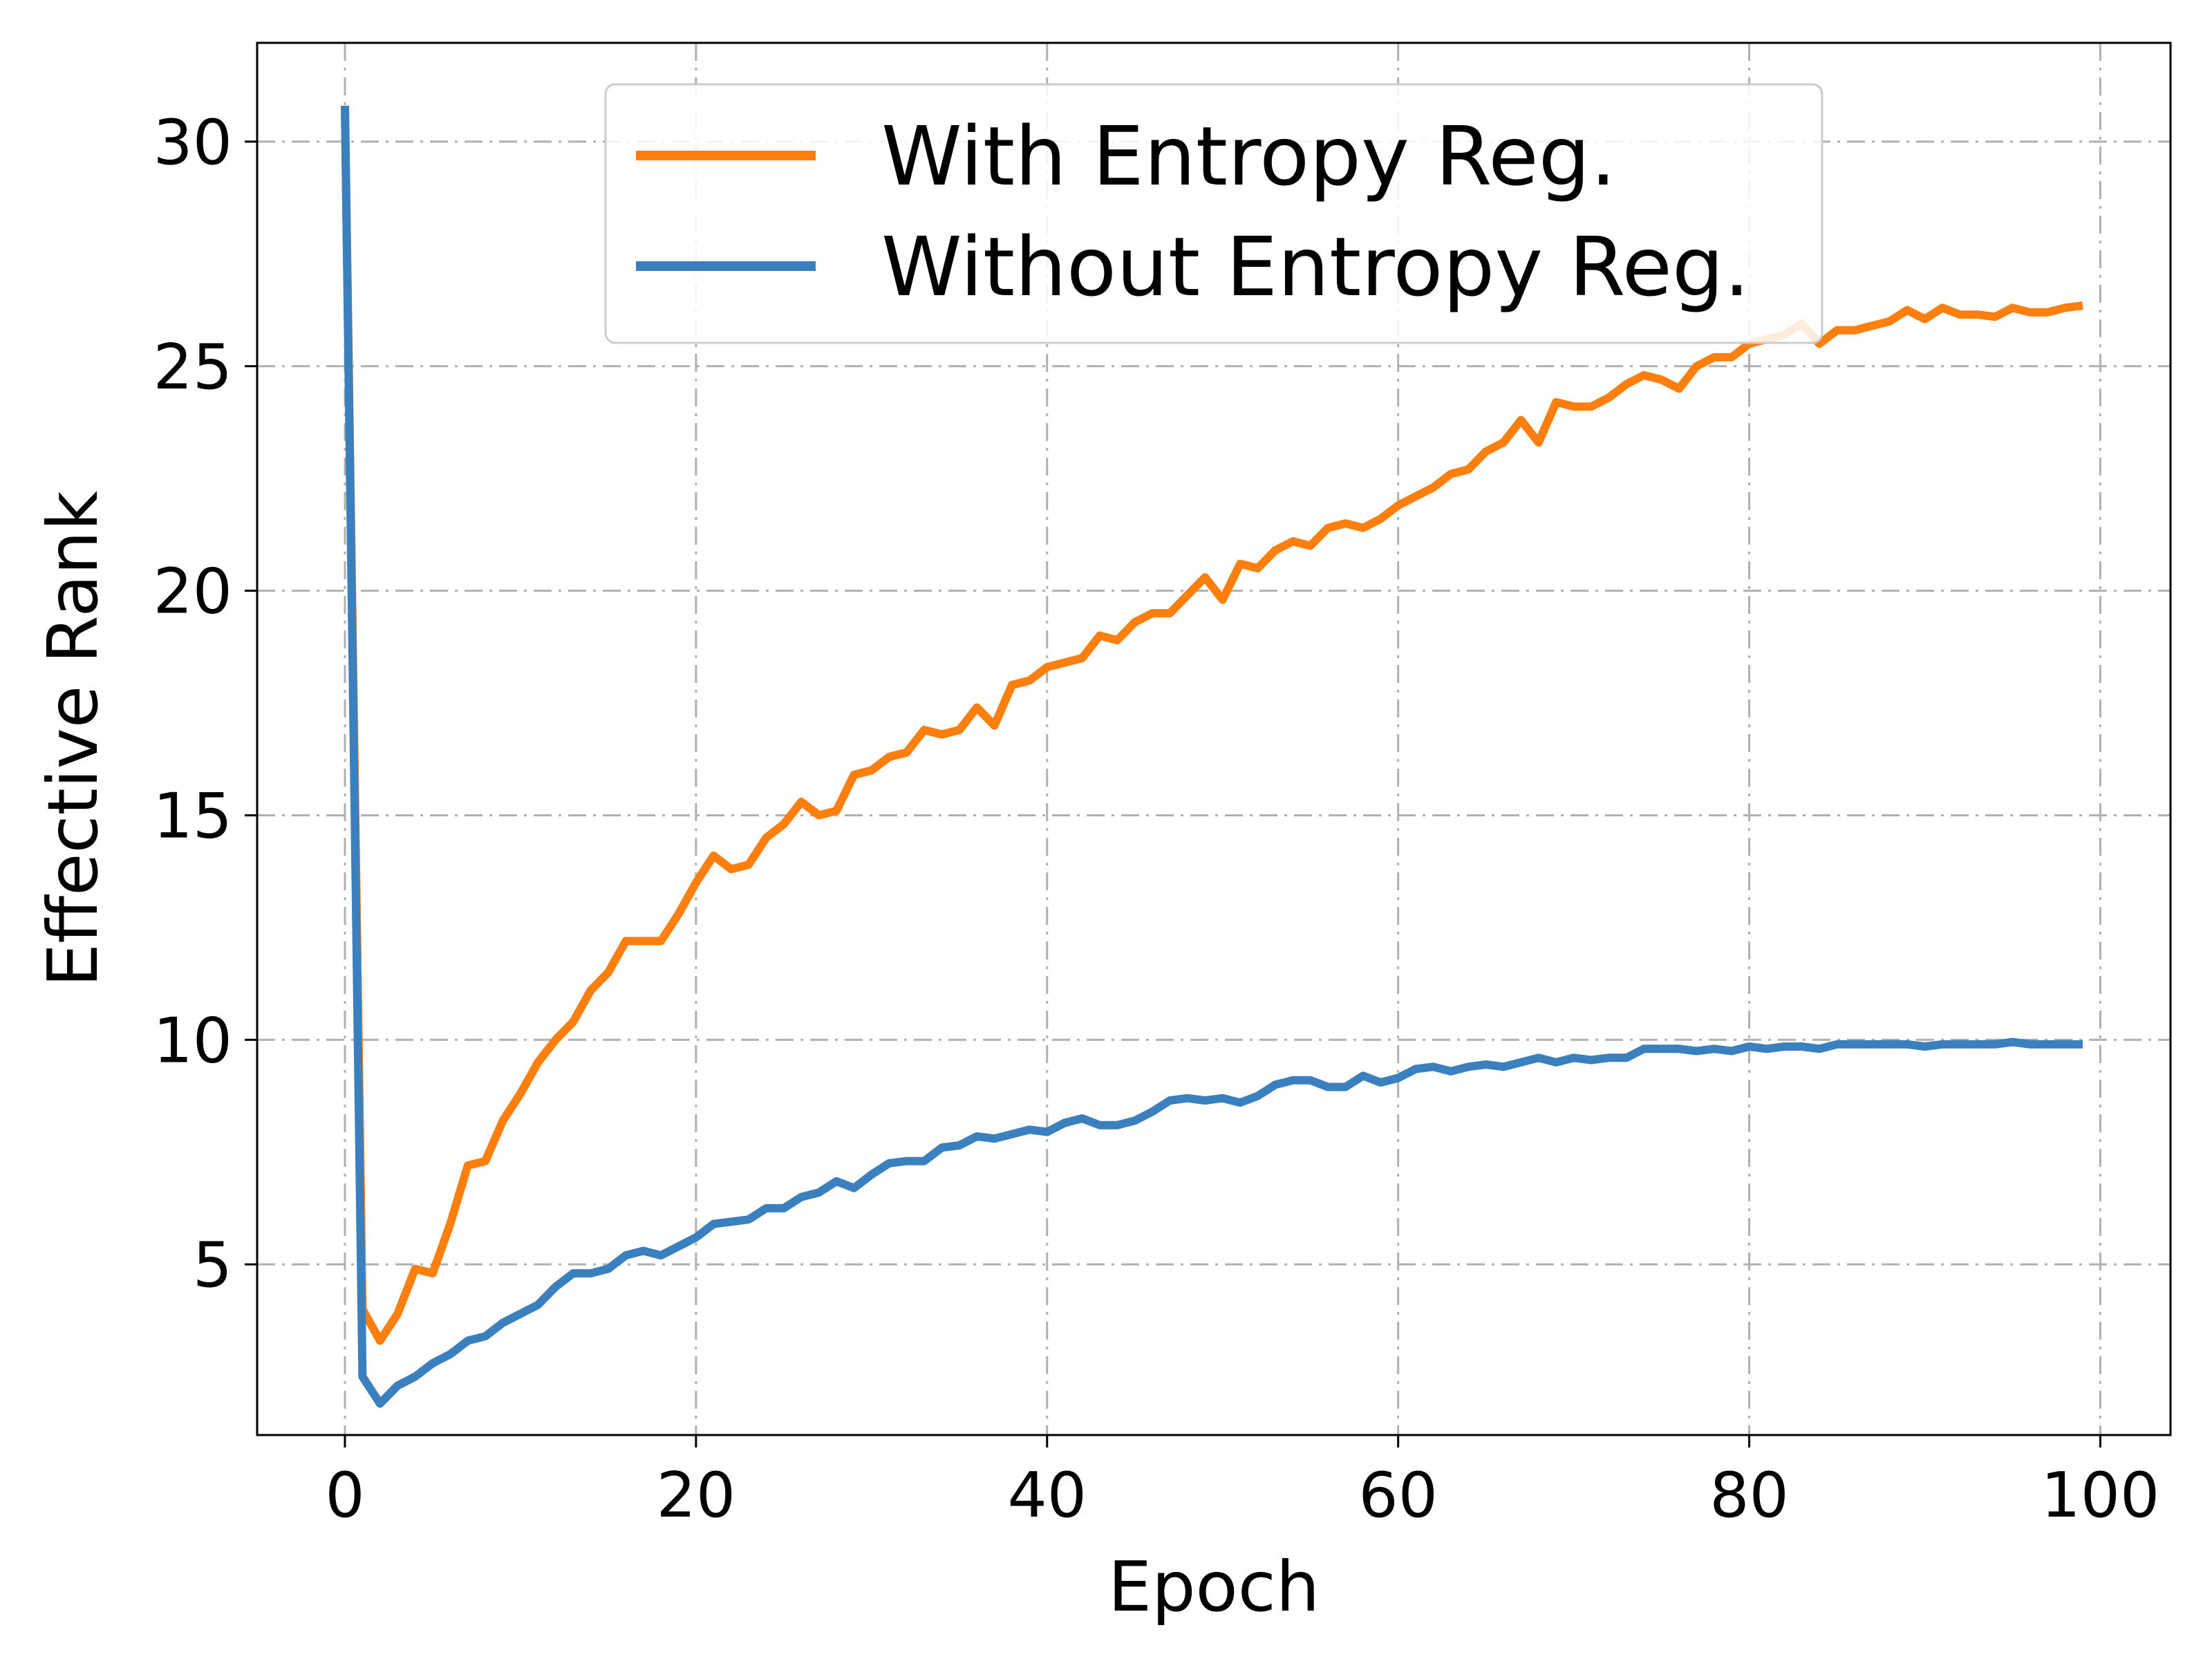 The width and height of the screenshot is (2212, 1659). Describe the element at coordinates (192, 1040) in the screenshot. I see `y-tick-label: 10` at that location.